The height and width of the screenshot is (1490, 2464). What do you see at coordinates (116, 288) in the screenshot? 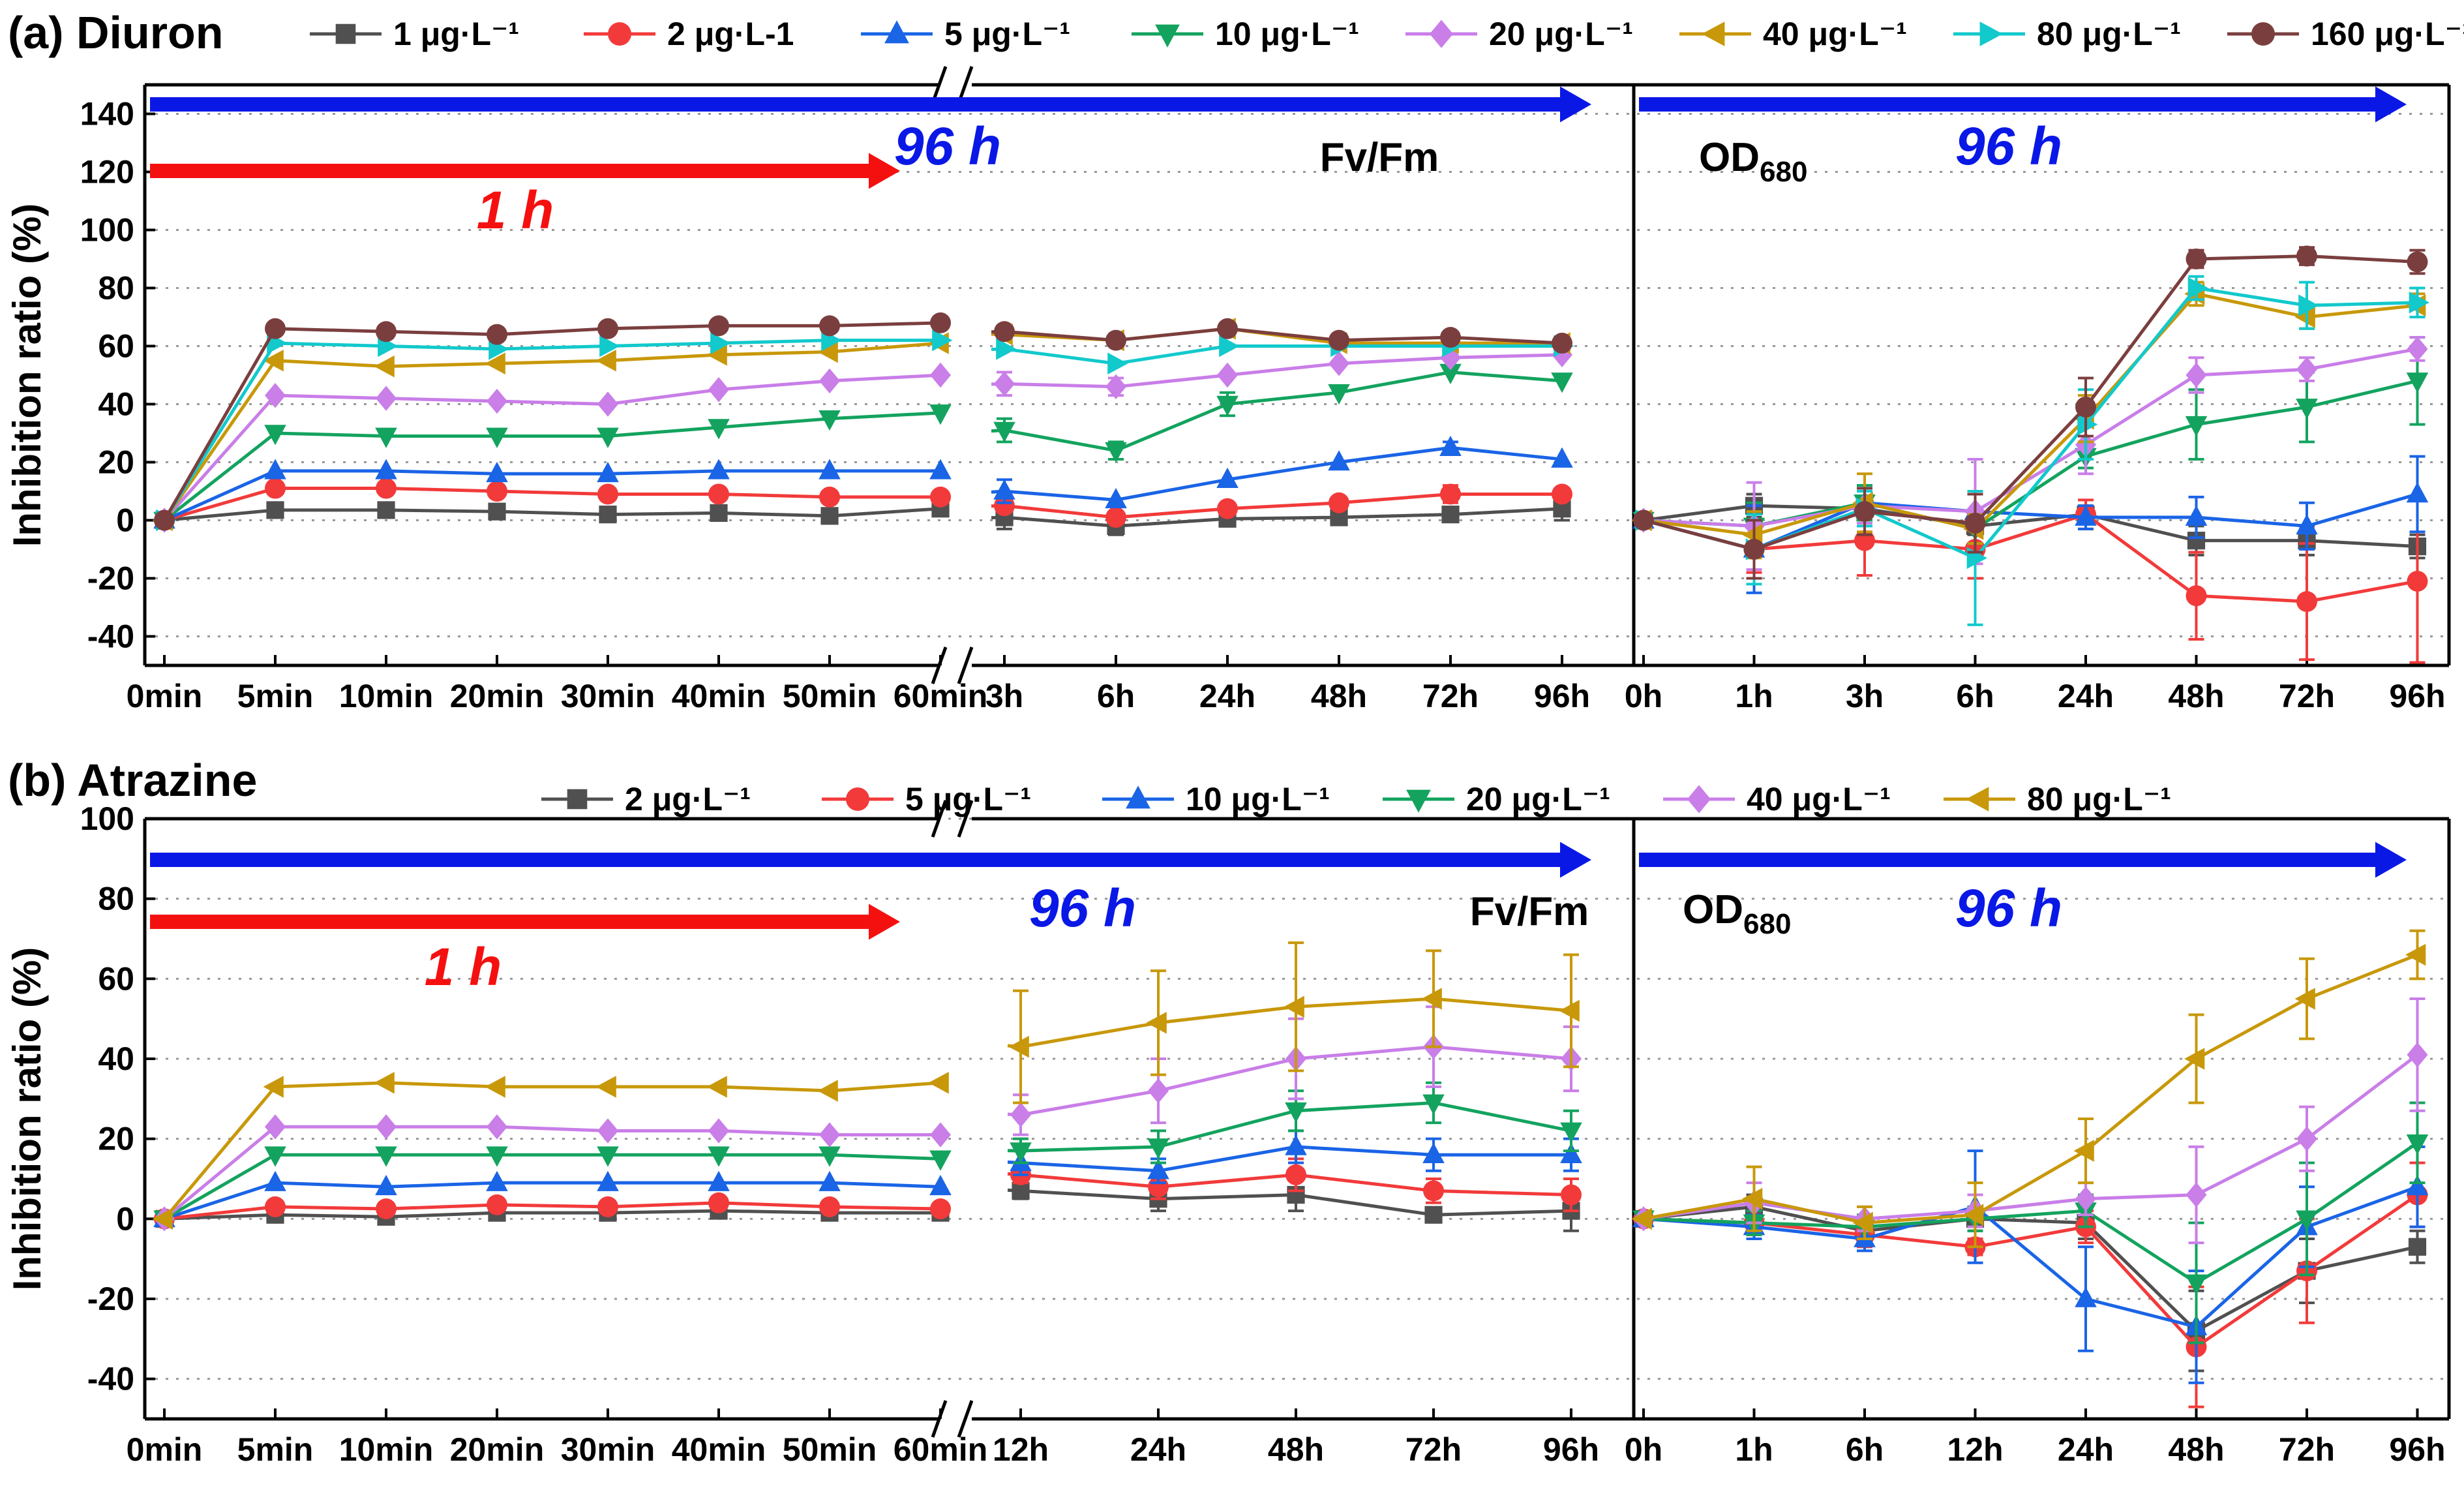
I see `p0-y-tick-label: 80` at bounding box center [116, 288].